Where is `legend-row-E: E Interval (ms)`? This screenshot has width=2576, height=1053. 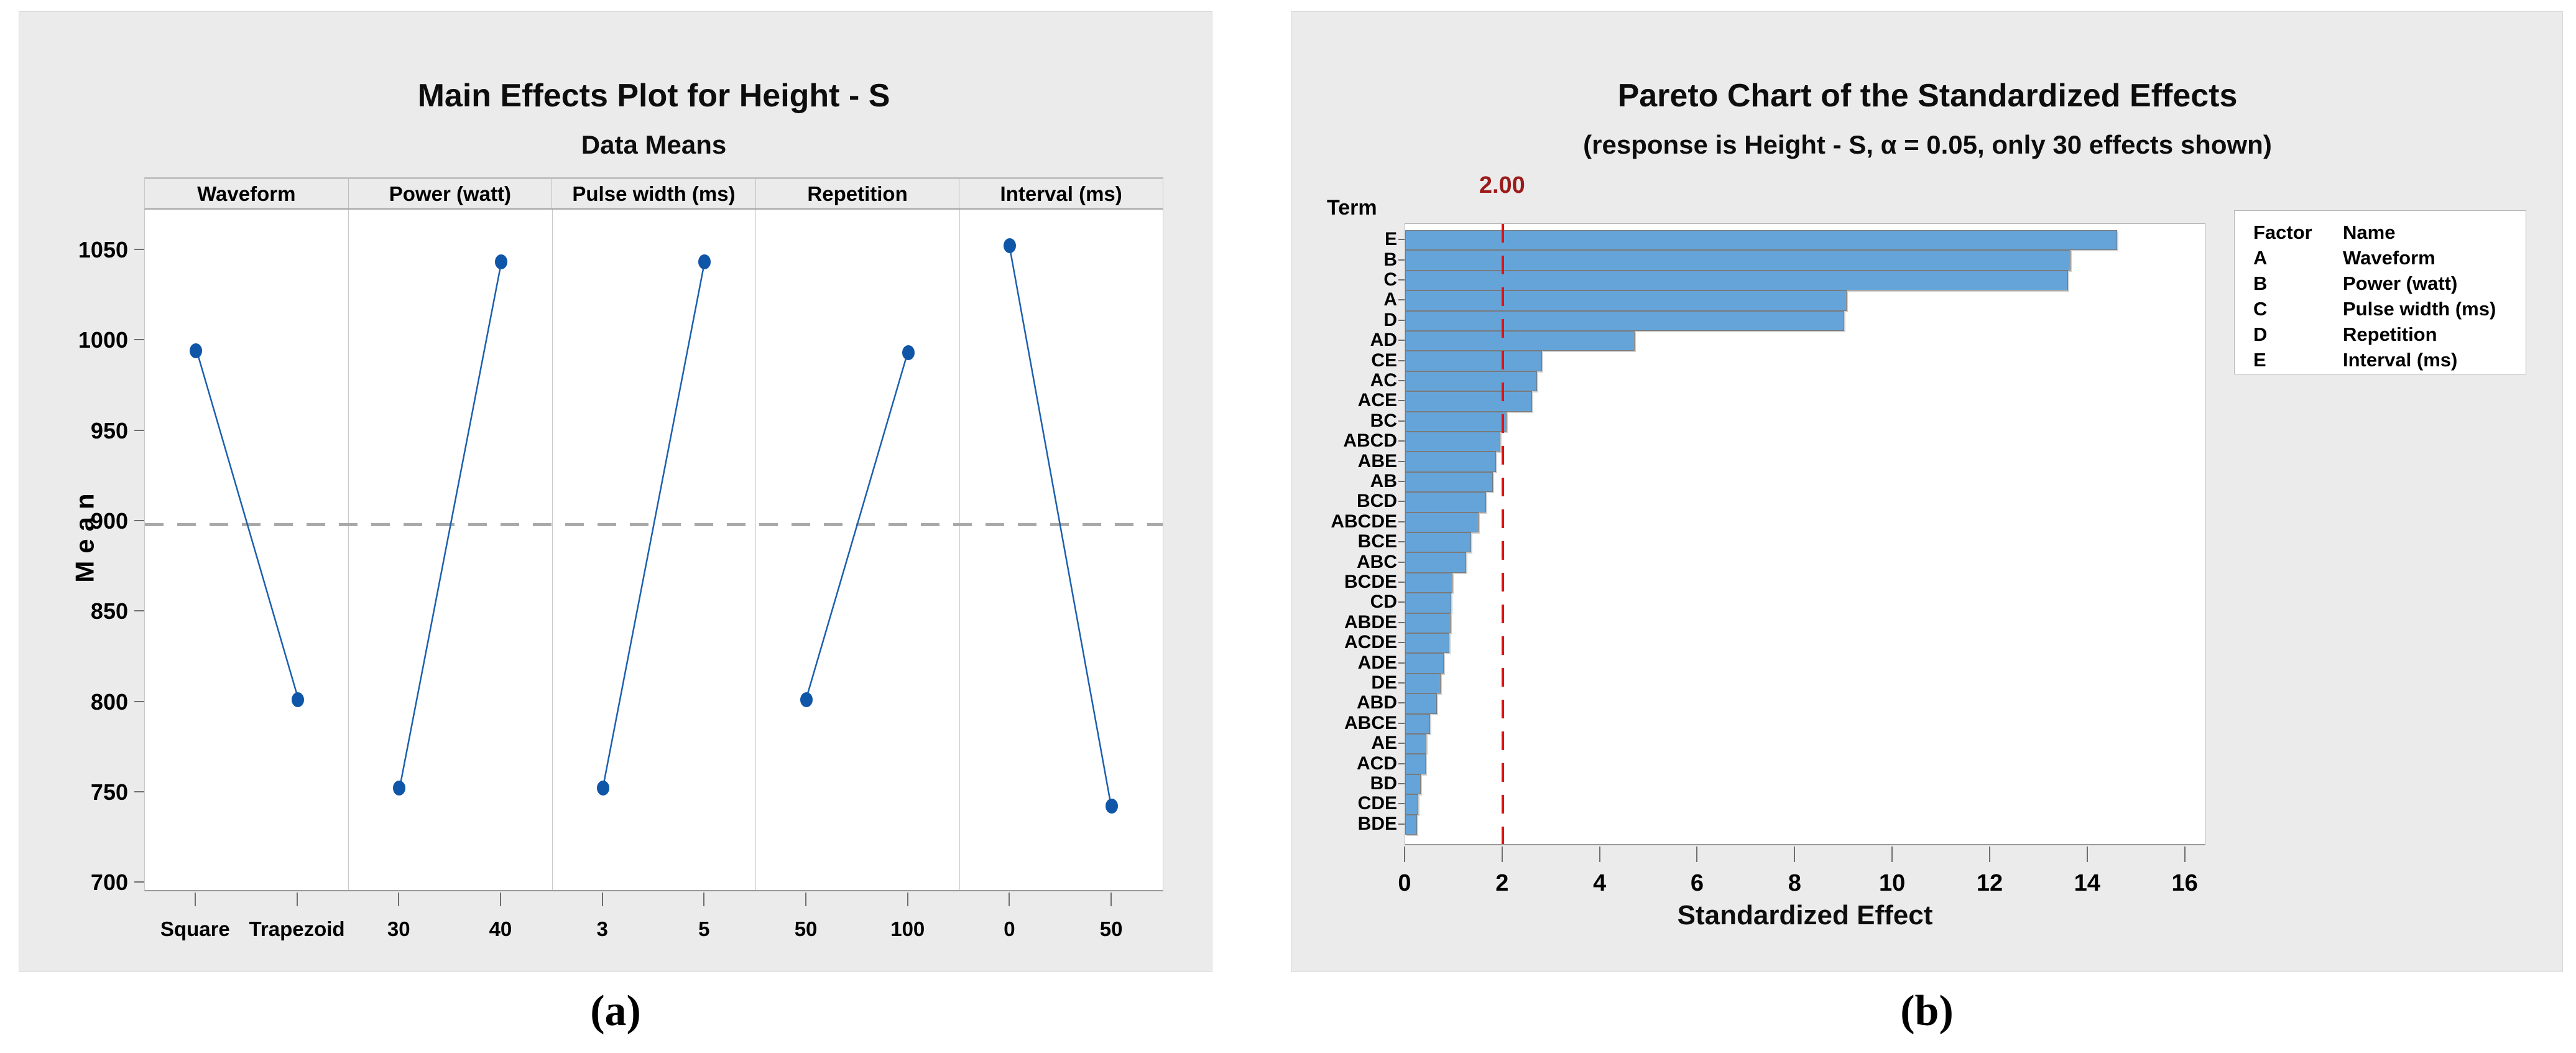 legend-row-E: E Interval (ms) is located at coordinates (2380, 360).